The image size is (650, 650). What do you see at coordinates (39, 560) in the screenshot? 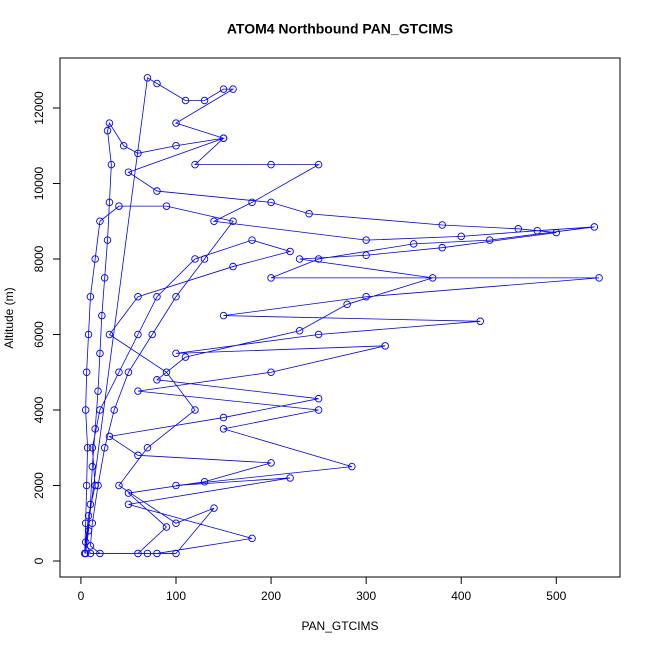
I see `y-tick-label: 0` at bounding box center [39, 560].